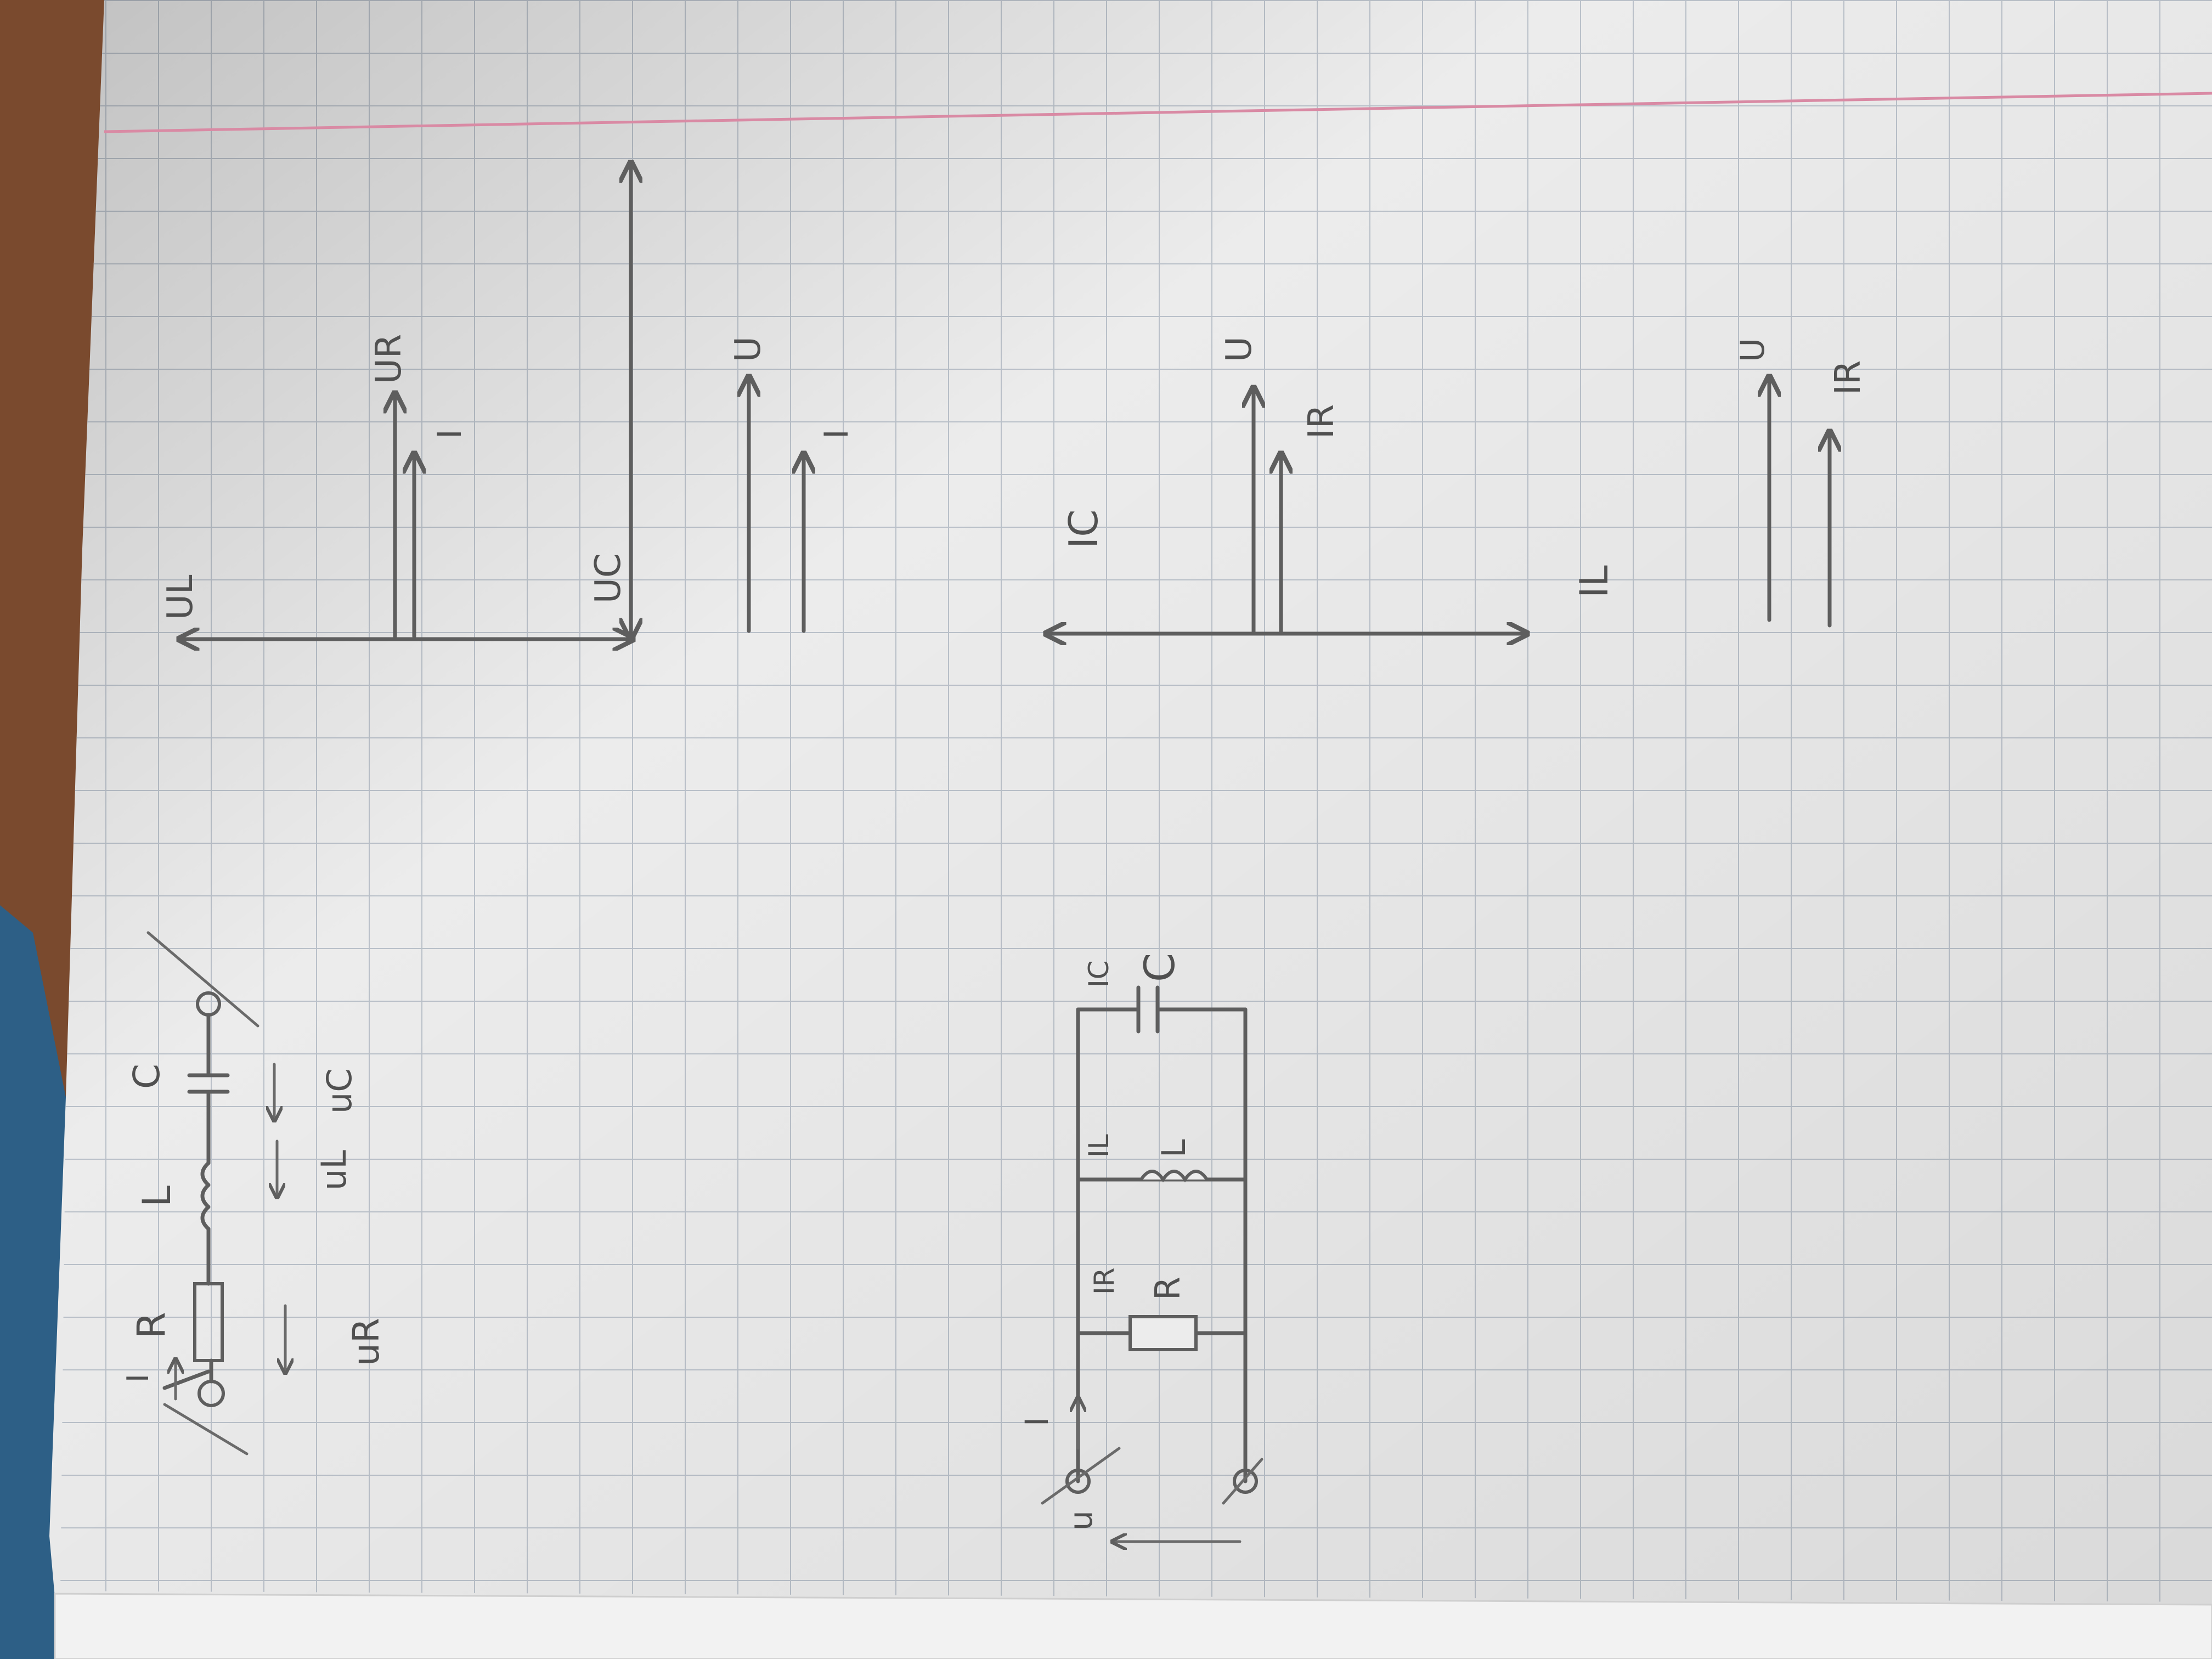 The width and height of the screenshot is (2212, 1659). I want to click on parallel-resistor, so click(1163, 1334).